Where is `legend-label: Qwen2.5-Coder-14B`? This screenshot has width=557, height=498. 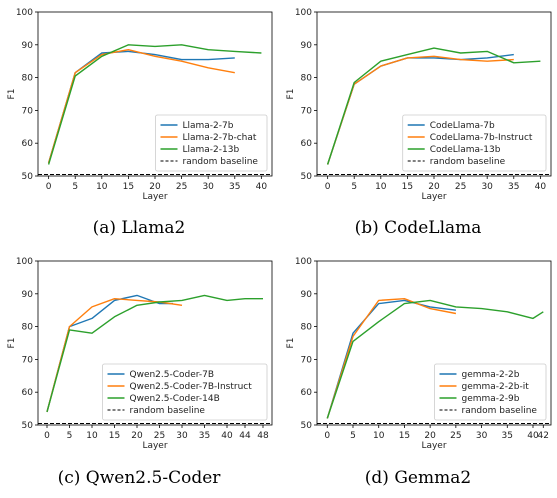
legend-label: Qwen2.5-Coder-14B is located at coordinates (175, 399).